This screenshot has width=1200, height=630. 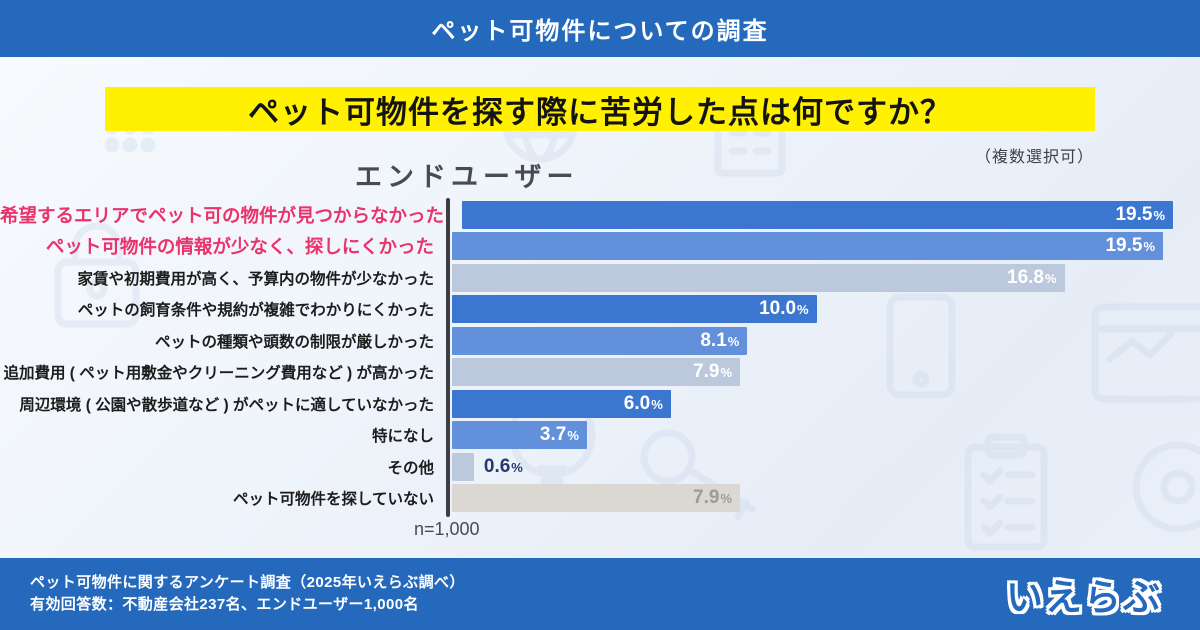 I want to click on bar: 10.0%, so click(x=634, y=309).